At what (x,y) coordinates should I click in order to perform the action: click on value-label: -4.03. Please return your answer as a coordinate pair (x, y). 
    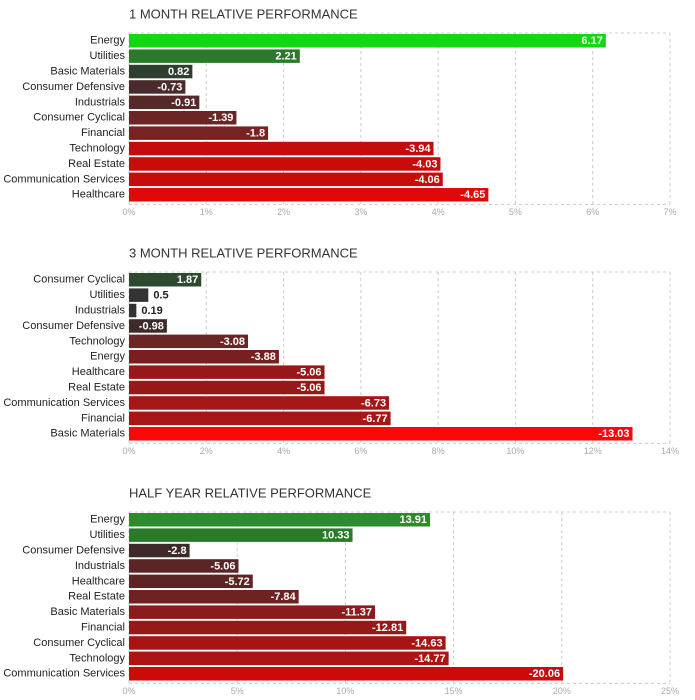
    Looking at the image, I should click on (424, 164).